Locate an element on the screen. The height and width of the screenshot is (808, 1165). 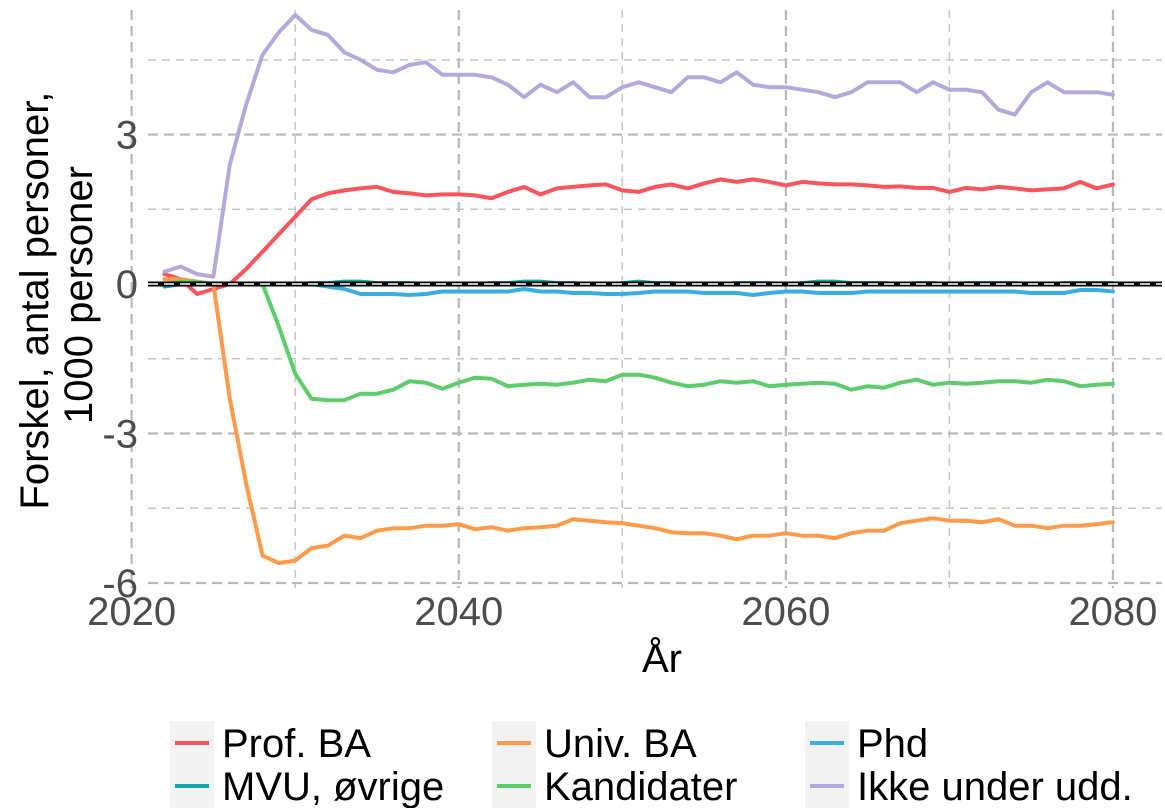
x-tick-label: 2020 is located at coordinates (131, 612).